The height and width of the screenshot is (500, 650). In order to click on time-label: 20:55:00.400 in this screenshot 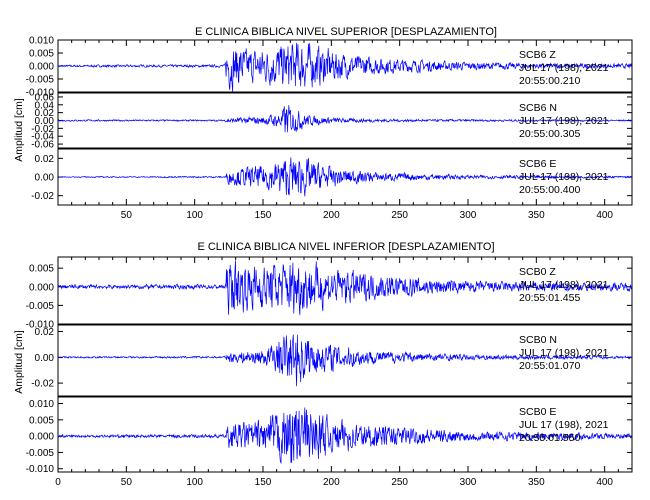, I will do `click(549, 190)`.